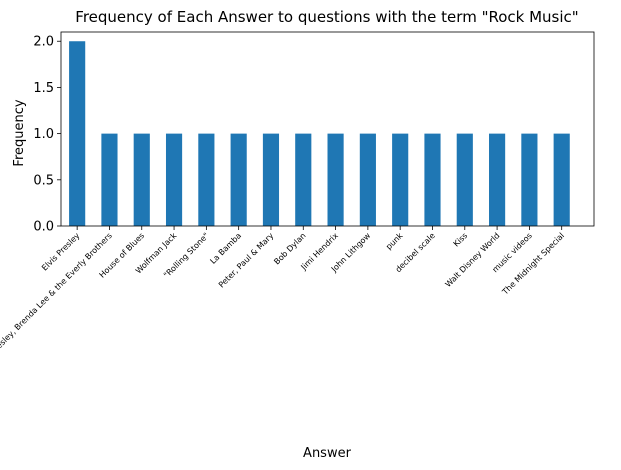  Describe the element at coordinates (533, 264) in the screenshot. I see `x-tick-label: The Midnight Special` at that location.